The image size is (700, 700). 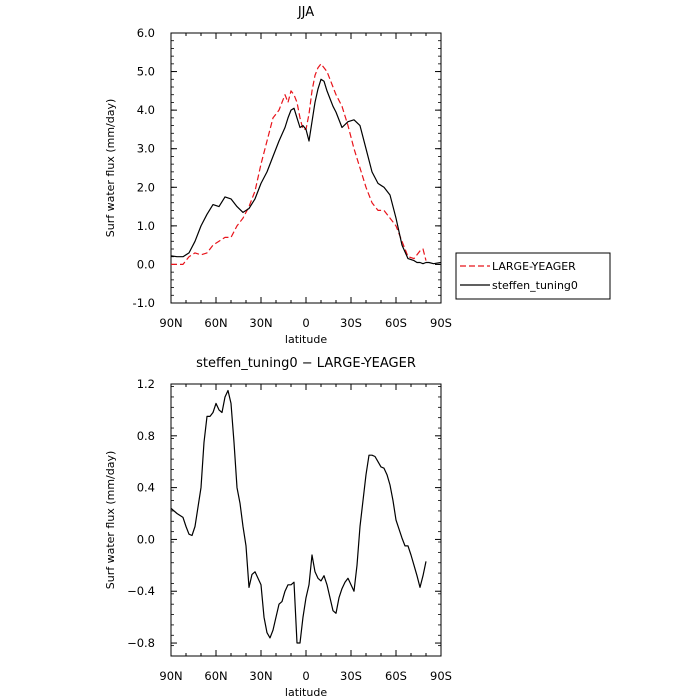 I want to click on panel1-y-tick-label: 5.0, so click(x=146, y=72).